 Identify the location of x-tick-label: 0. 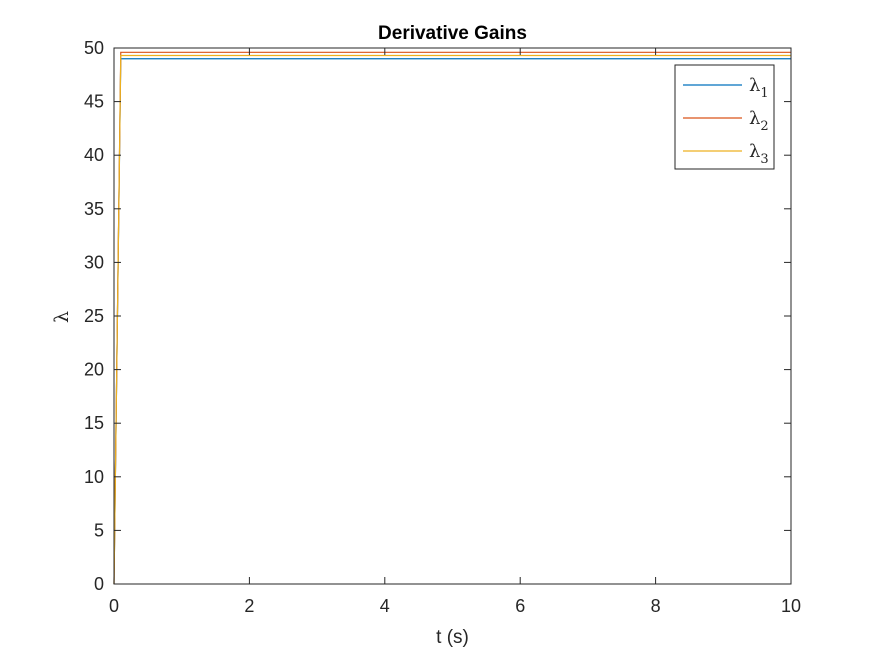
(114, 606).